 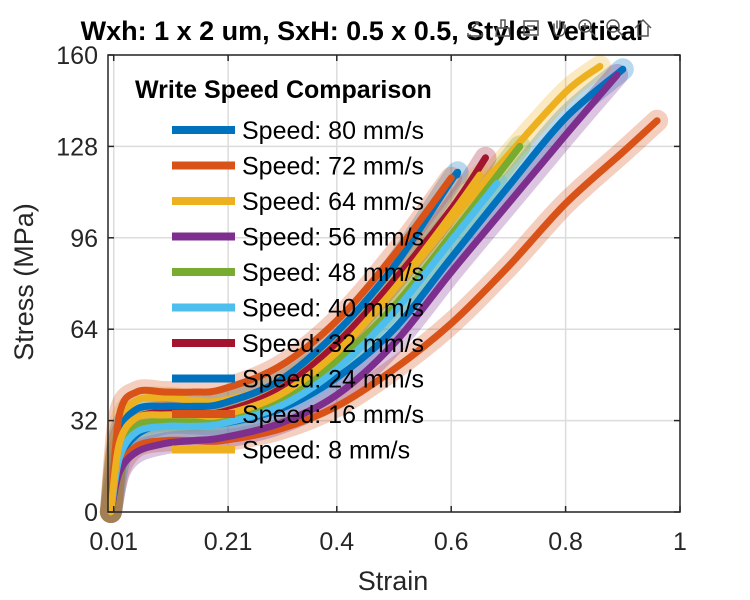 What do you see at coordinates (333, 167) in the screenshot?
I see `legend-entry: Speed: 72 mm/s` at bounding box center [333, 167].